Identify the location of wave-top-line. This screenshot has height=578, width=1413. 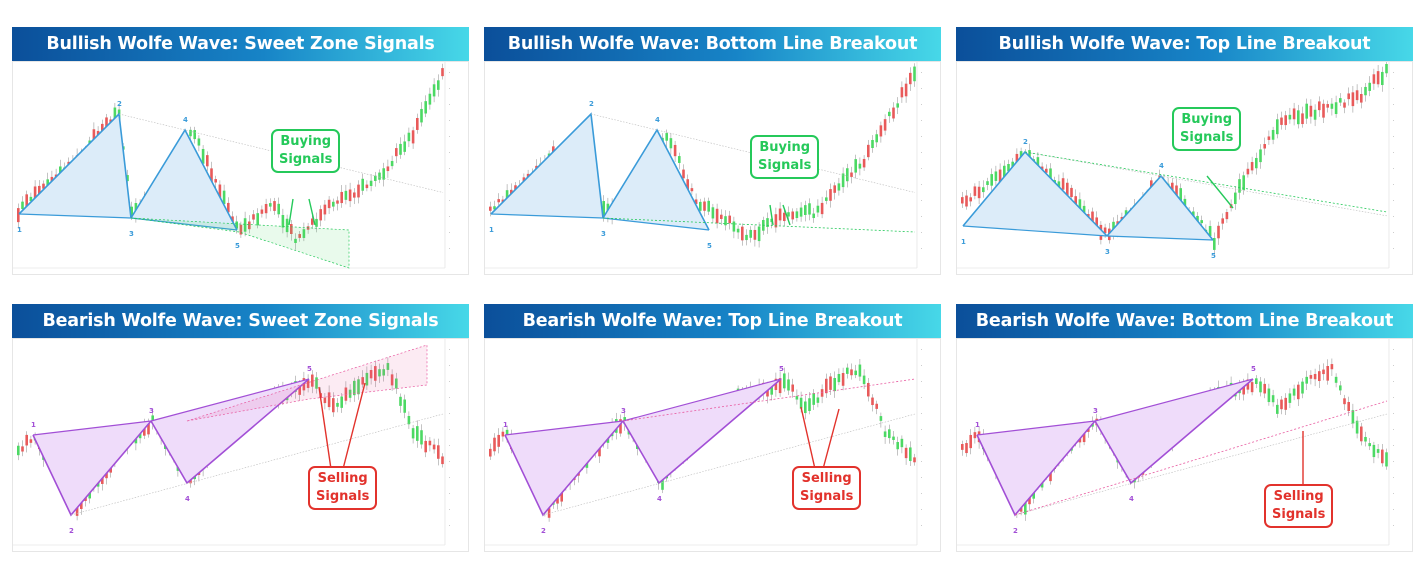
(1206, 184).